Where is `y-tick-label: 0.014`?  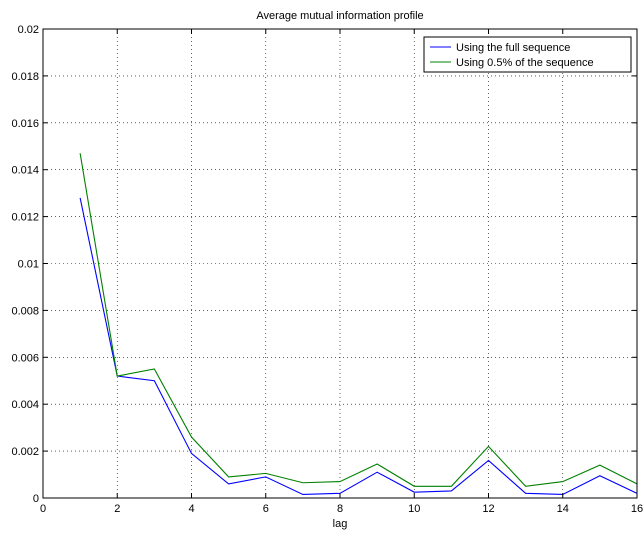
y-tick-label: 0.014 is located at coordinates (25, 171).